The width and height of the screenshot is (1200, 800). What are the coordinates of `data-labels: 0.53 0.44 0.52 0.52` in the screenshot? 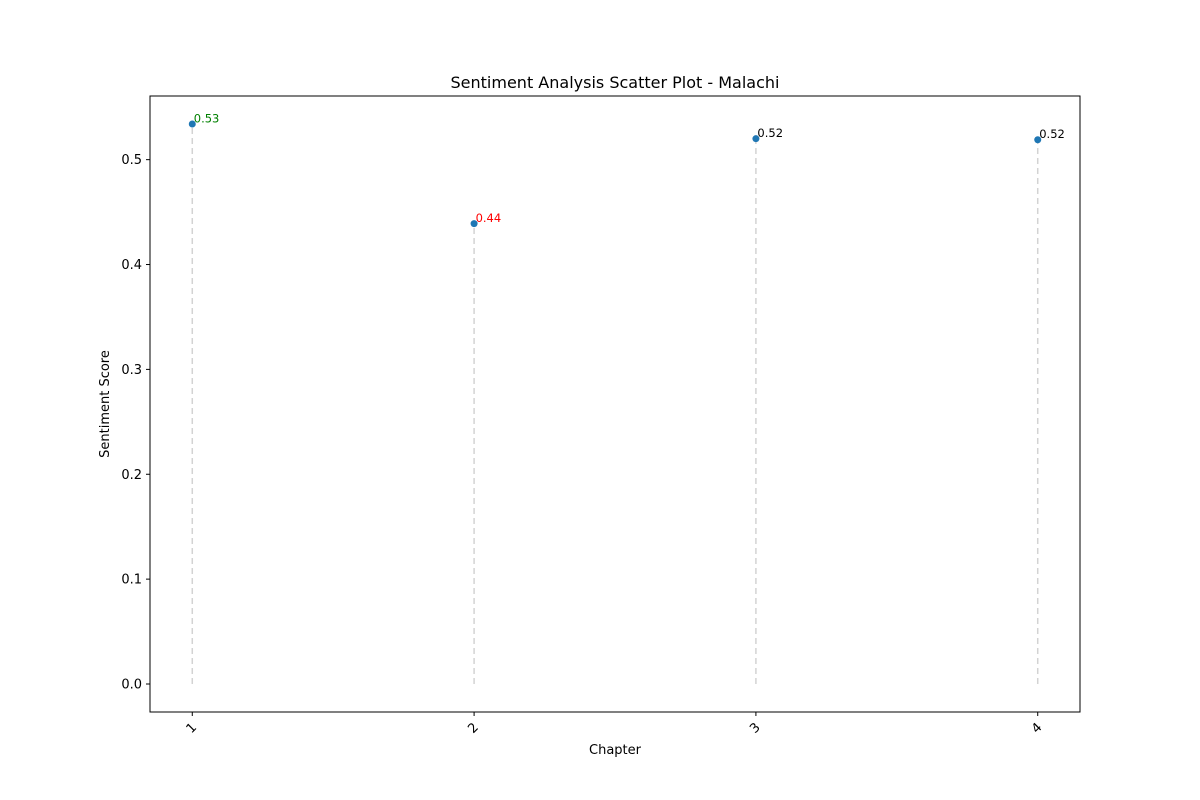 It's located at (629, 169).